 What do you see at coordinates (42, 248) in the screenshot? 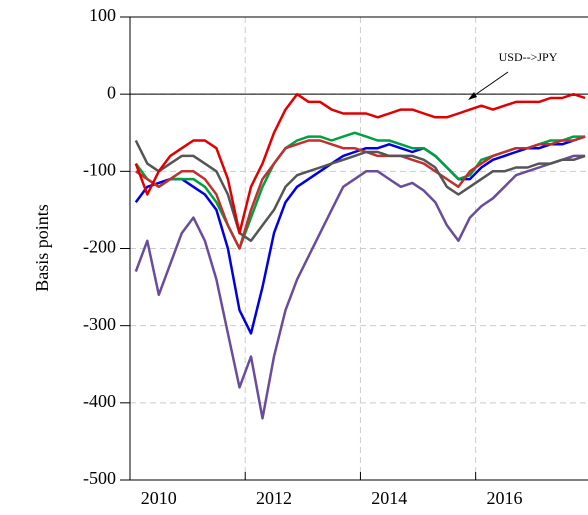
I see `y-axis-label: Basis points` at bounding box center [42, 248].